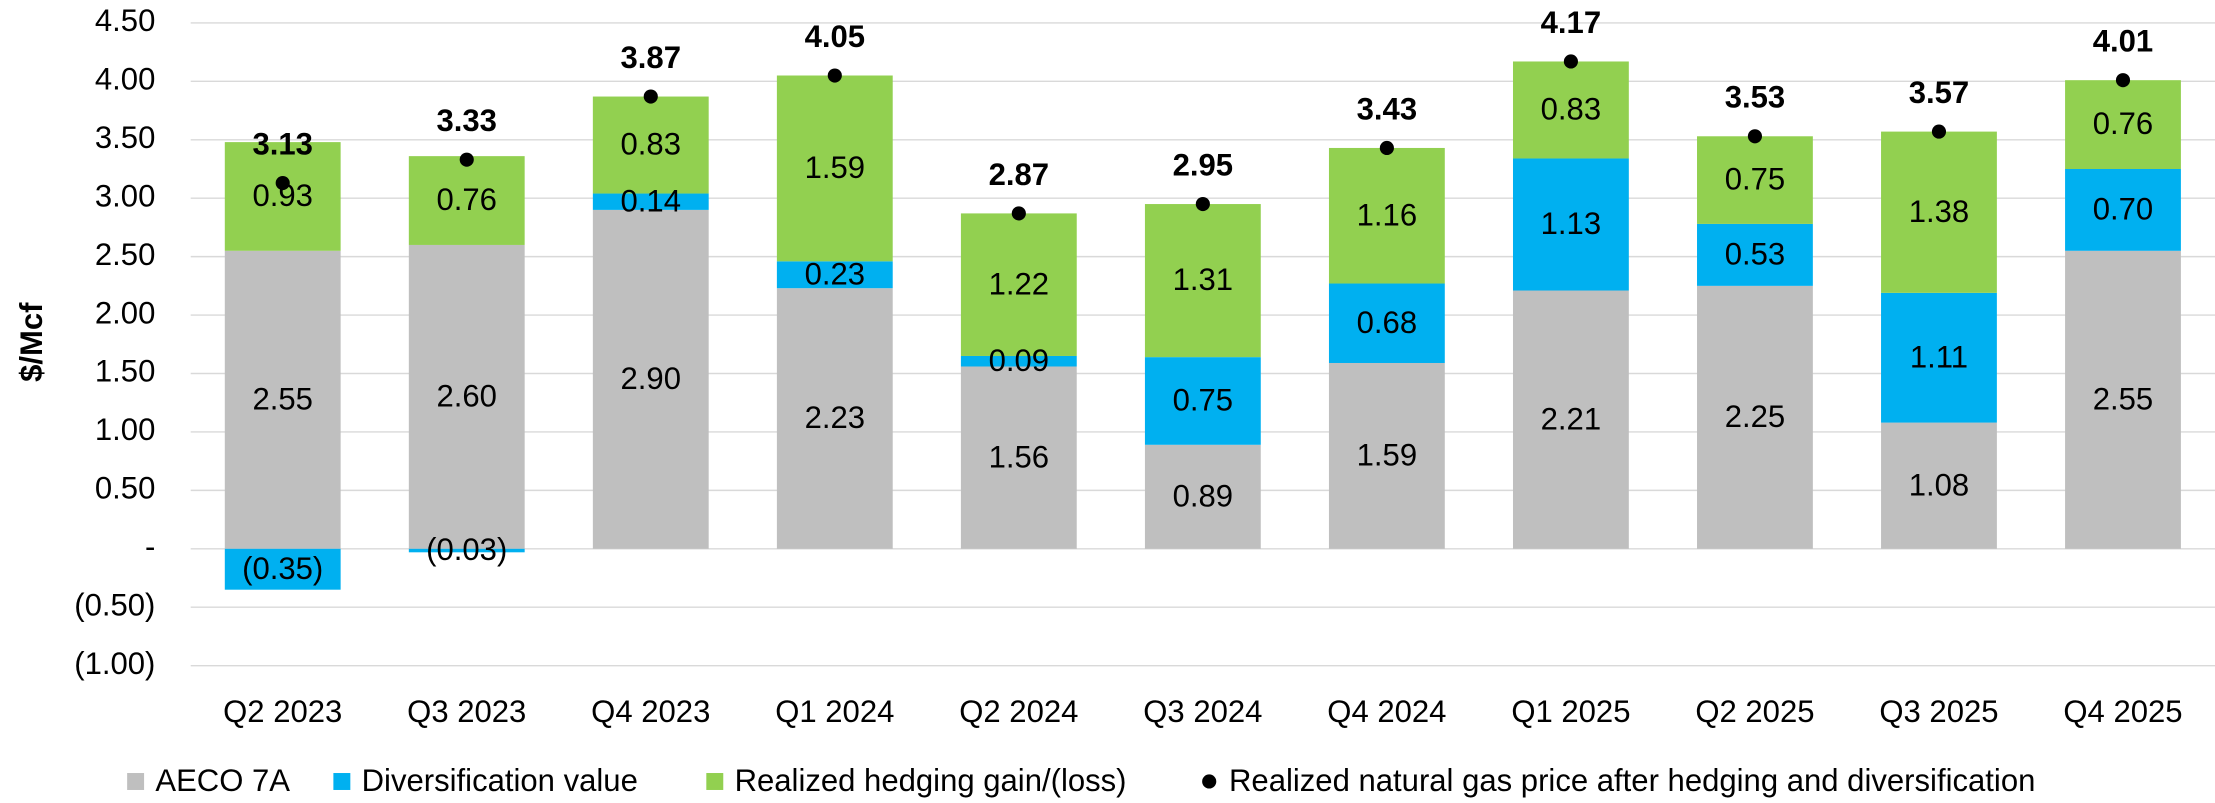  Describe the element at coordinates (834, 711) in the screenshot. I see `x-tick-label: Q1 2024` at that location.